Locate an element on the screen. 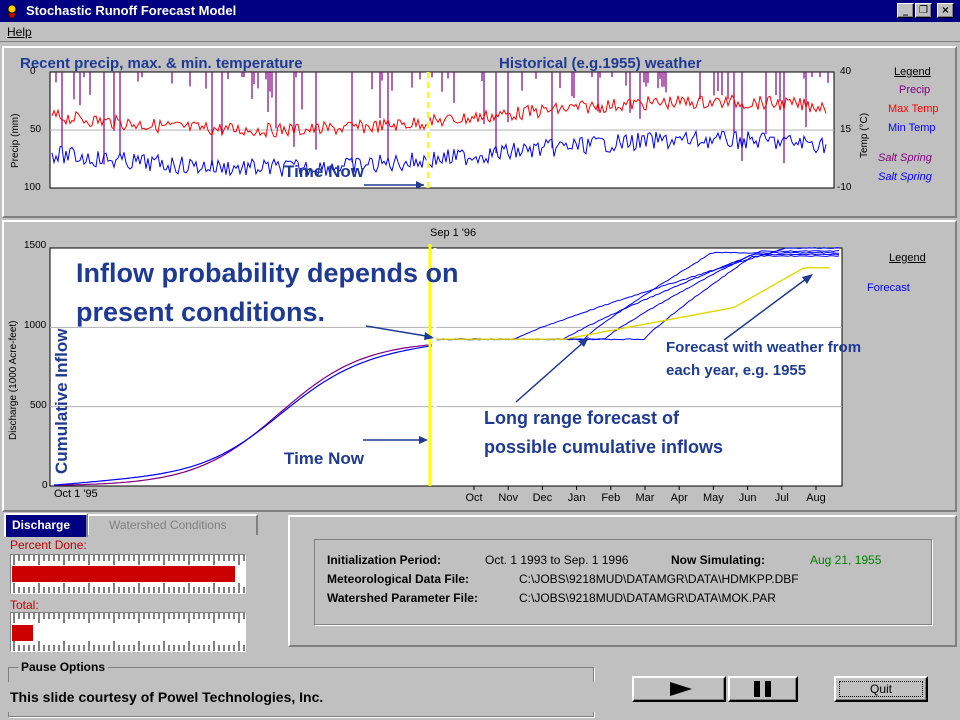  weather-legend-title: Legend is located at coordinates (912, 72).